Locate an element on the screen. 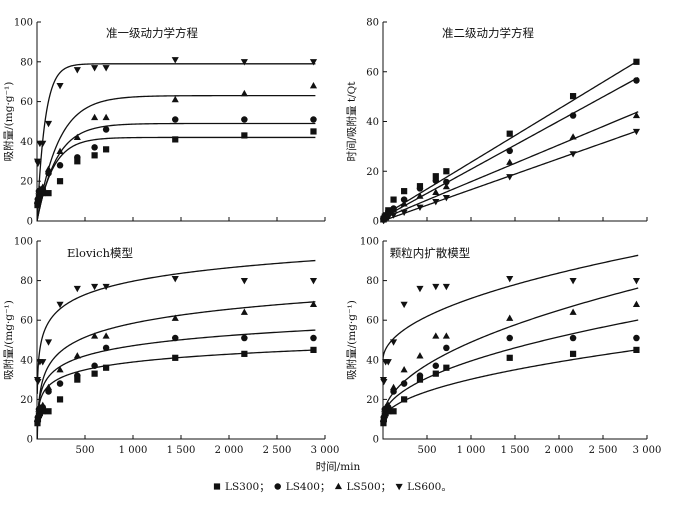 This screenshot has height=508, width=675. panel-title: 准一级动力学方程 is located at coordinates (152, 33).